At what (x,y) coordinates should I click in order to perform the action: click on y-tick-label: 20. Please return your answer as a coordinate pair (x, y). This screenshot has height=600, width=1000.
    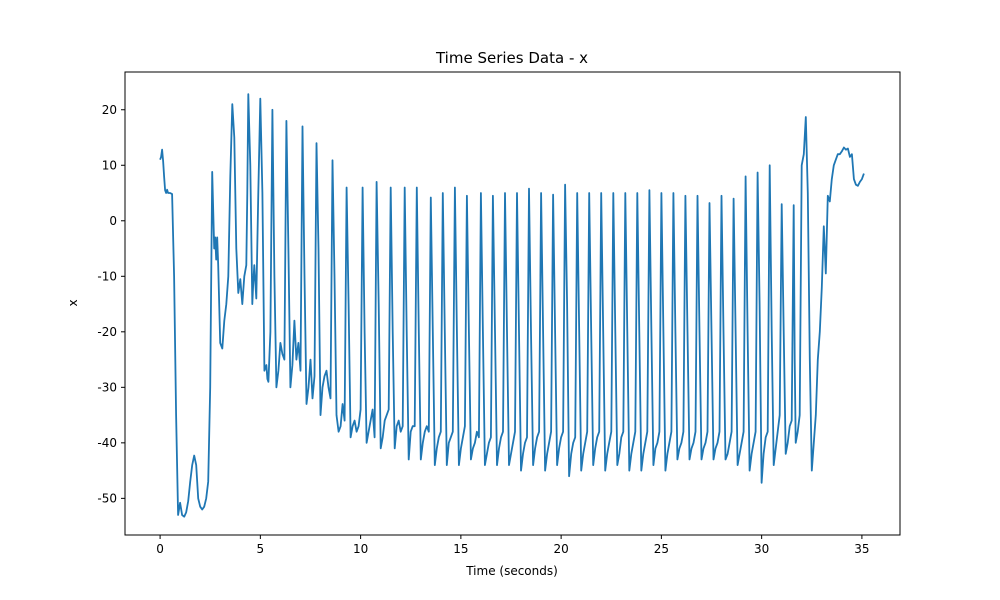
    Looking at the image, I should click on (109, 110).